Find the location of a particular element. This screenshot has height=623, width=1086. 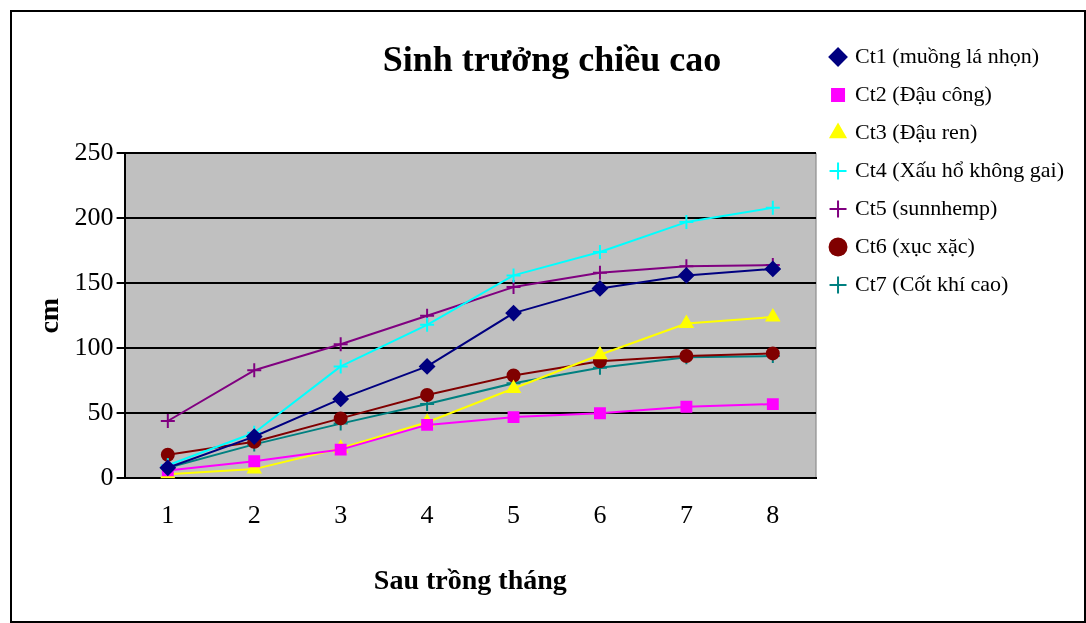

y-tick-label: 0 is located at coordinates (107, 477).